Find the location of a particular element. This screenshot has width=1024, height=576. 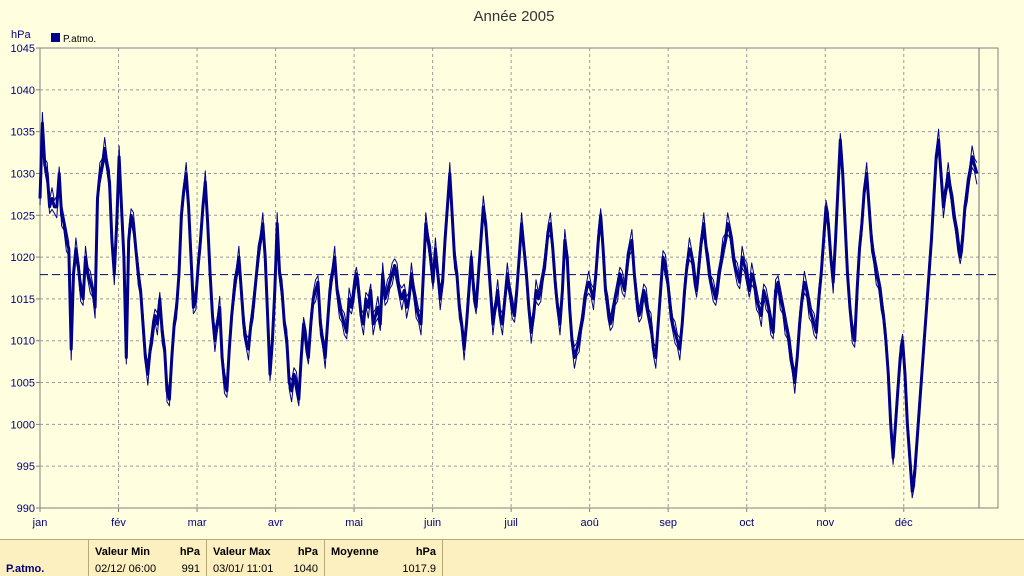

min-unit: hPa is located at coordinates (189, 552).